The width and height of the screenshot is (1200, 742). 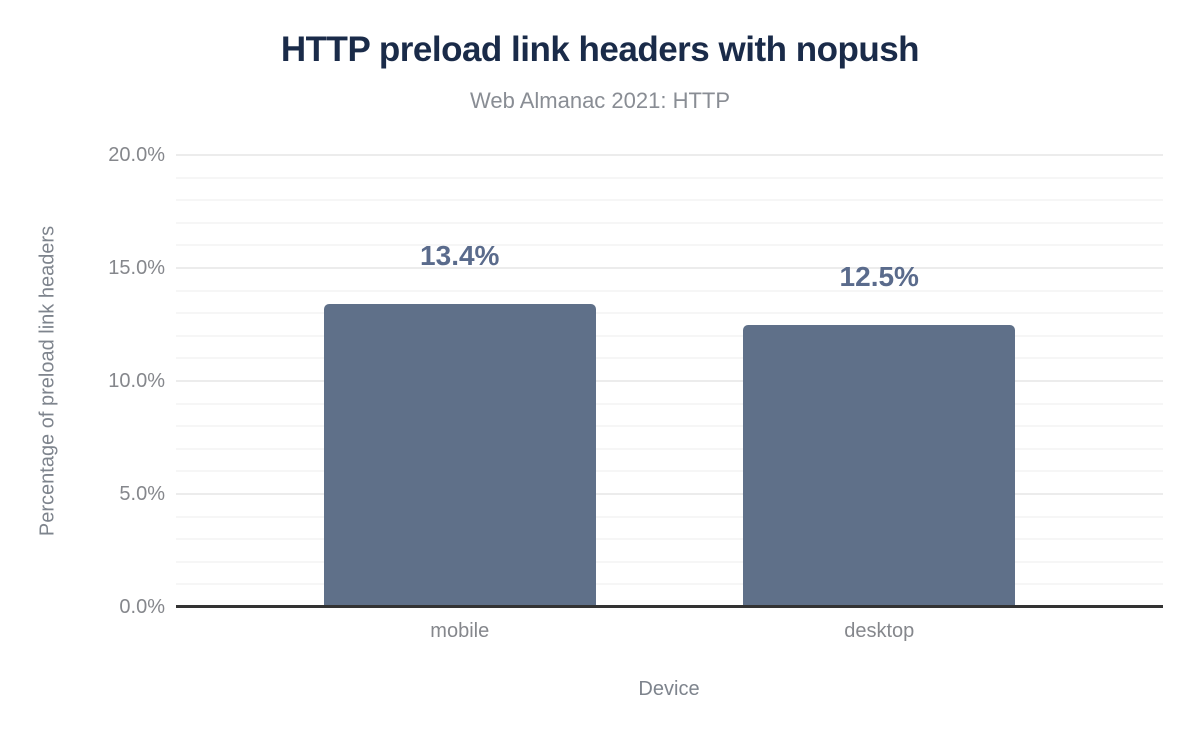 What do you see at coordinates (600, 49) in the screenshot?
I see `chart-title: HTTP preload link headers with nopush` at bounding box center [600, 49].